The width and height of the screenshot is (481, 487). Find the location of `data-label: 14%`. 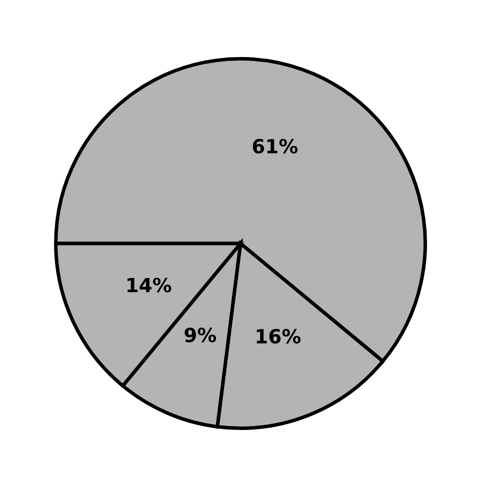

data-label: 14% is located at coordinates (150, 285).